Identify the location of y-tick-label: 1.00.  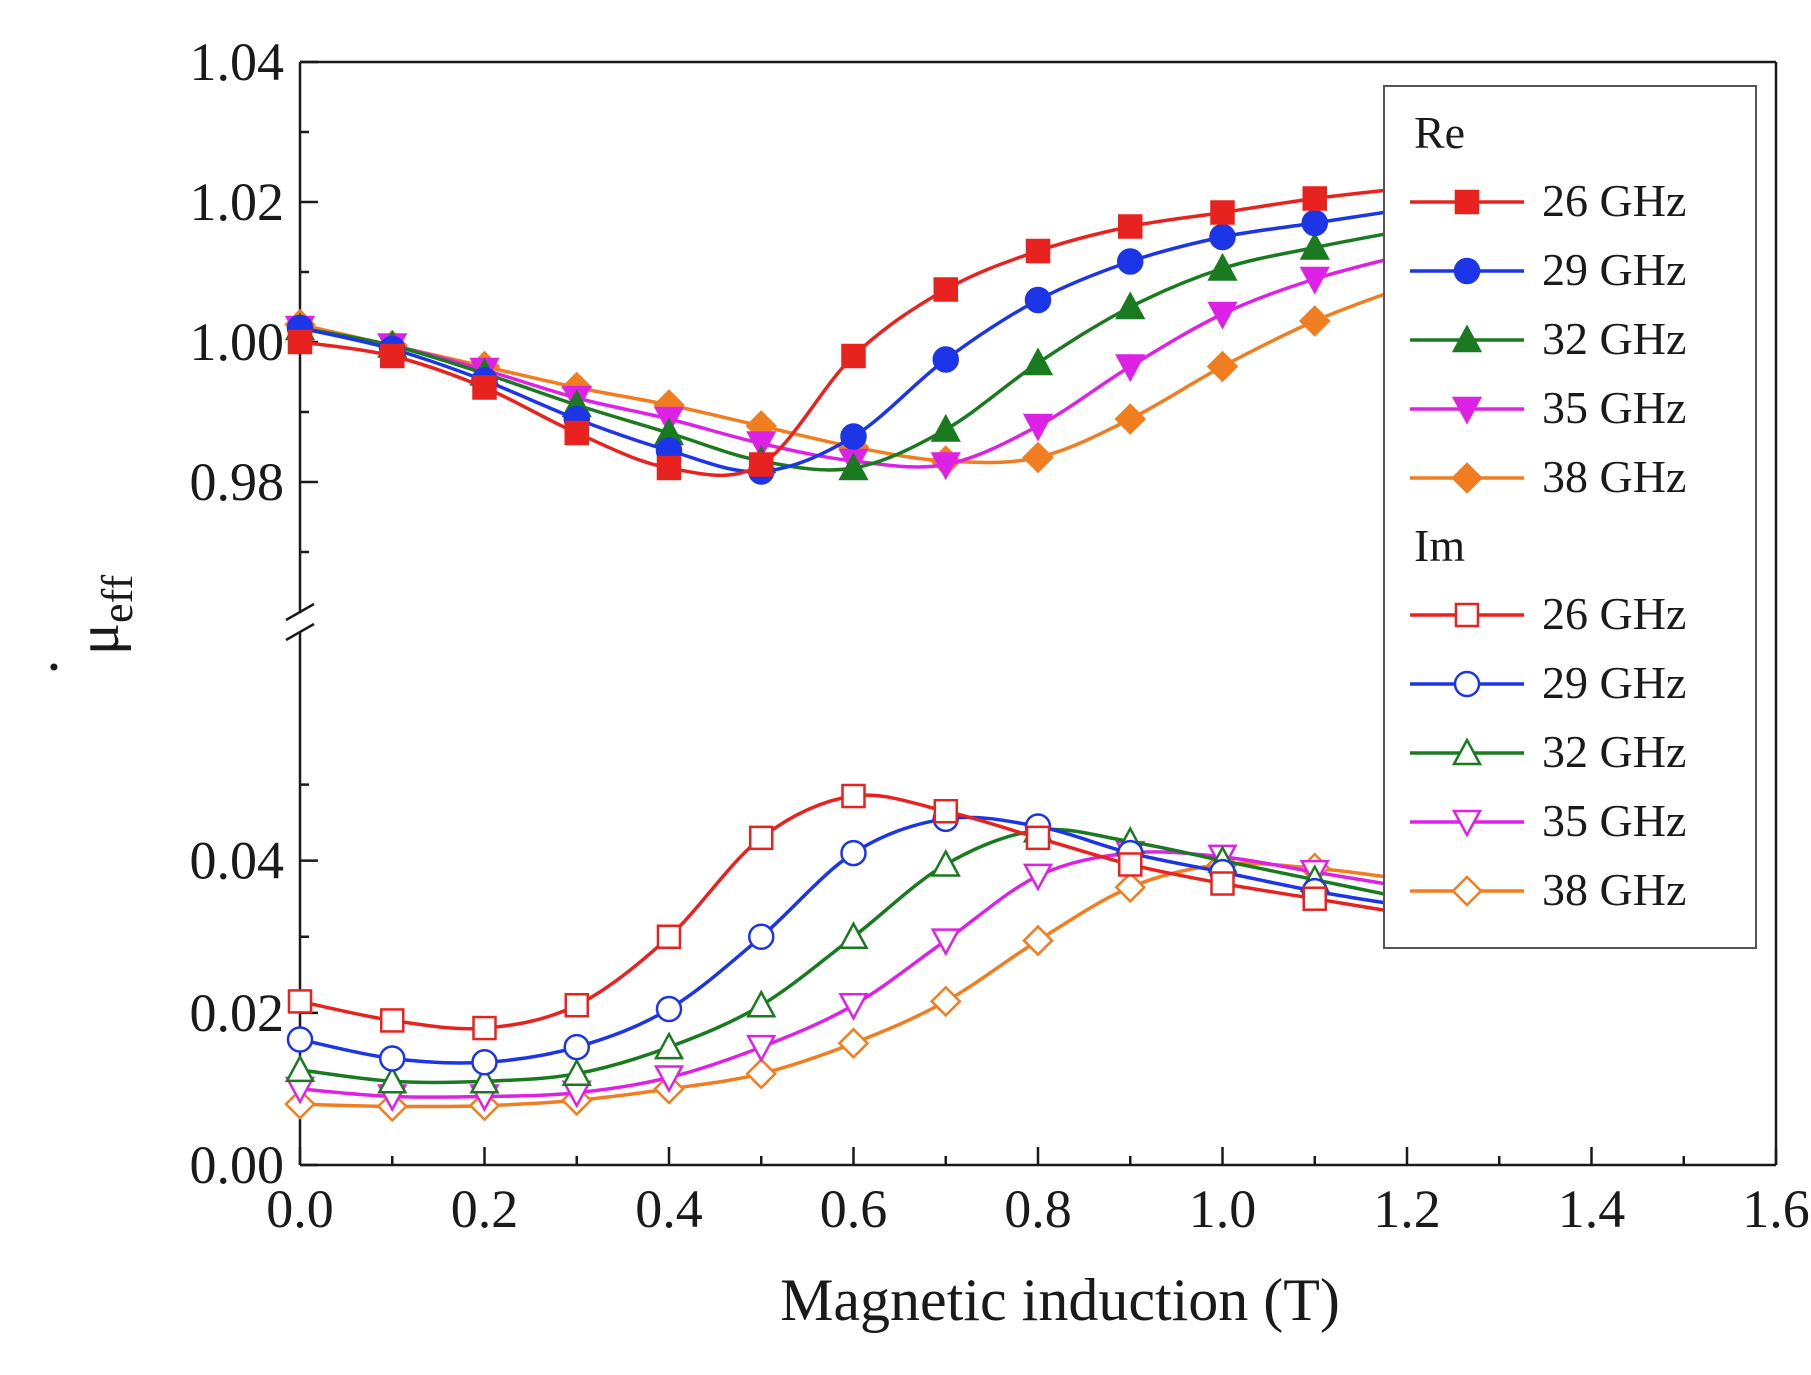
(237, 342).